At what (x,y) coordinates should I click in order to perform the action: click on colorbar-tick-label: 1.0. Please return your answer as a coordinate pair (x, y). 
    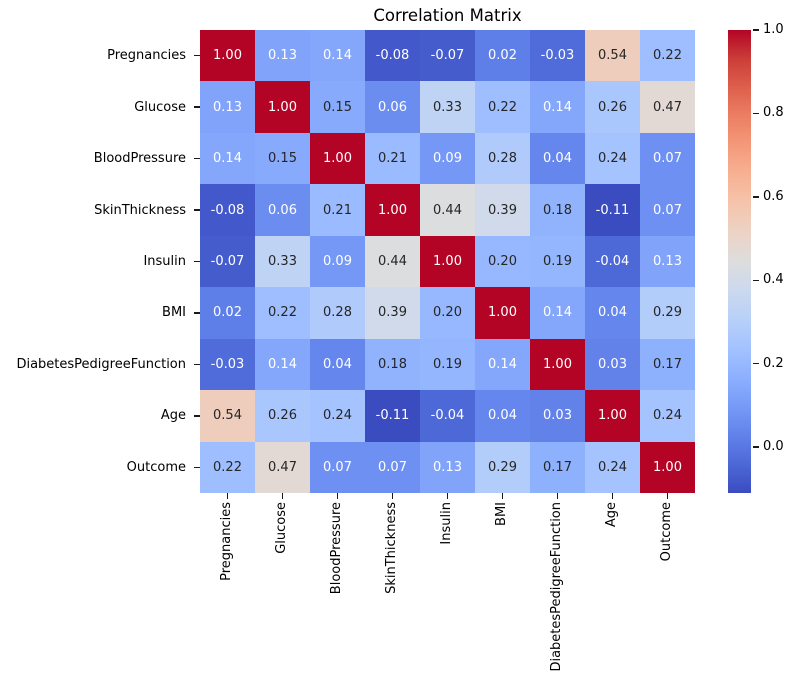
    Looking at the image, I should click on (773, 29).